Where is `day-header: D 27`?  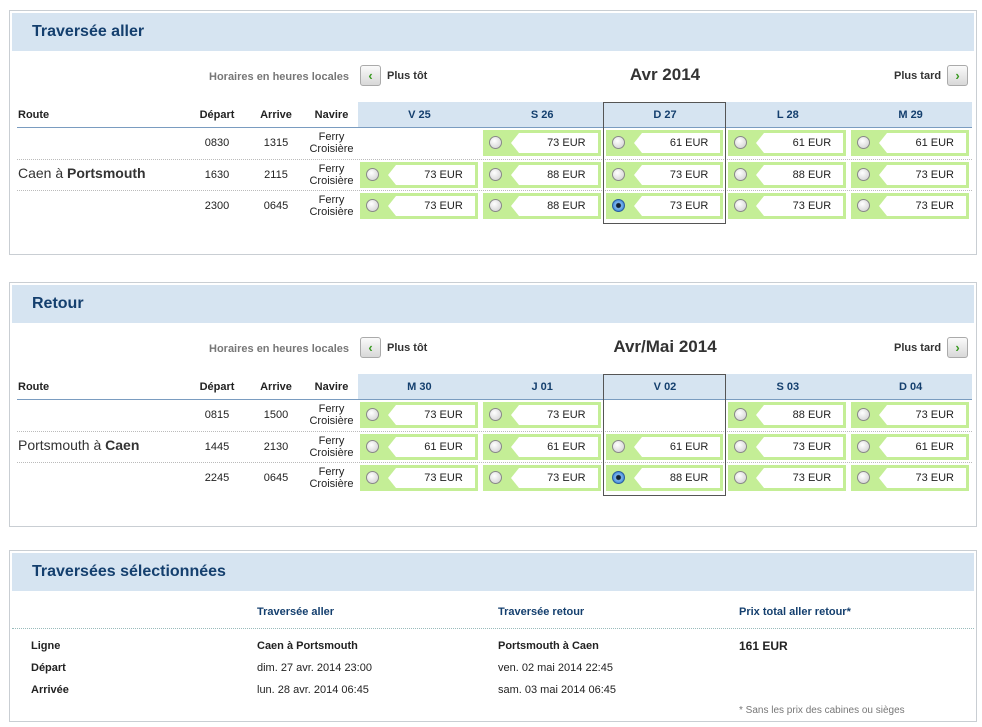 day-header: D 27 is located at coordinates (665, 115).